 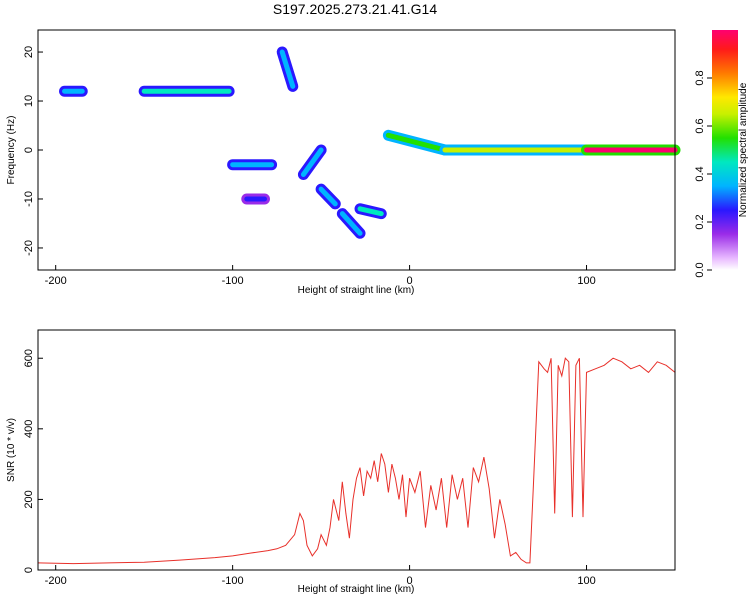 I want to click on snr-xtick-label: 100, so click(x=586, y=581).